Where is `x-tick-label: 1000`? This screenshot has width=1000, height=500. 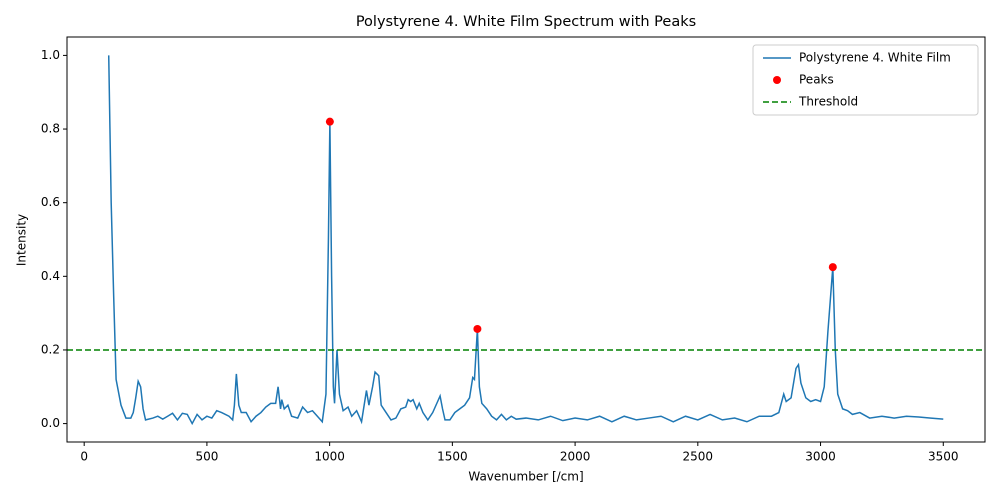 x-tick-label: 1000 is located at coordinates (329, 457).